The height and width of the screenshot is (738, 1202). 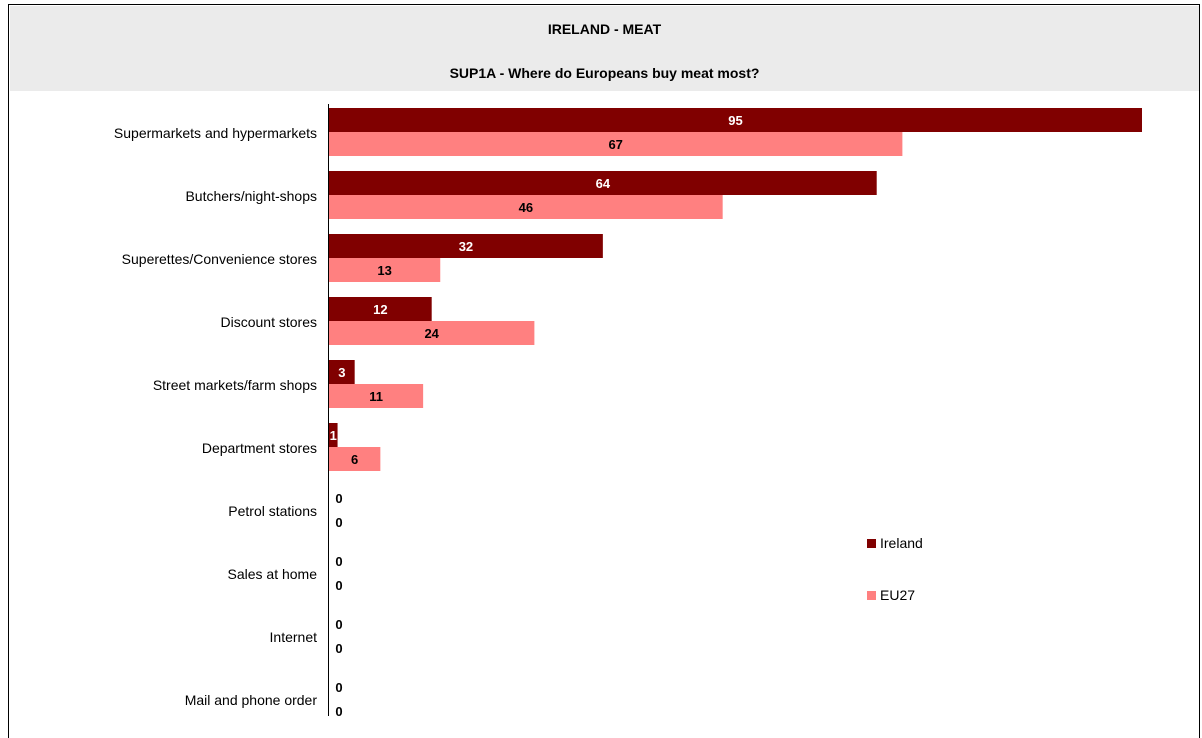 I want to click on data-label: 3, so click(x=341, y=372).